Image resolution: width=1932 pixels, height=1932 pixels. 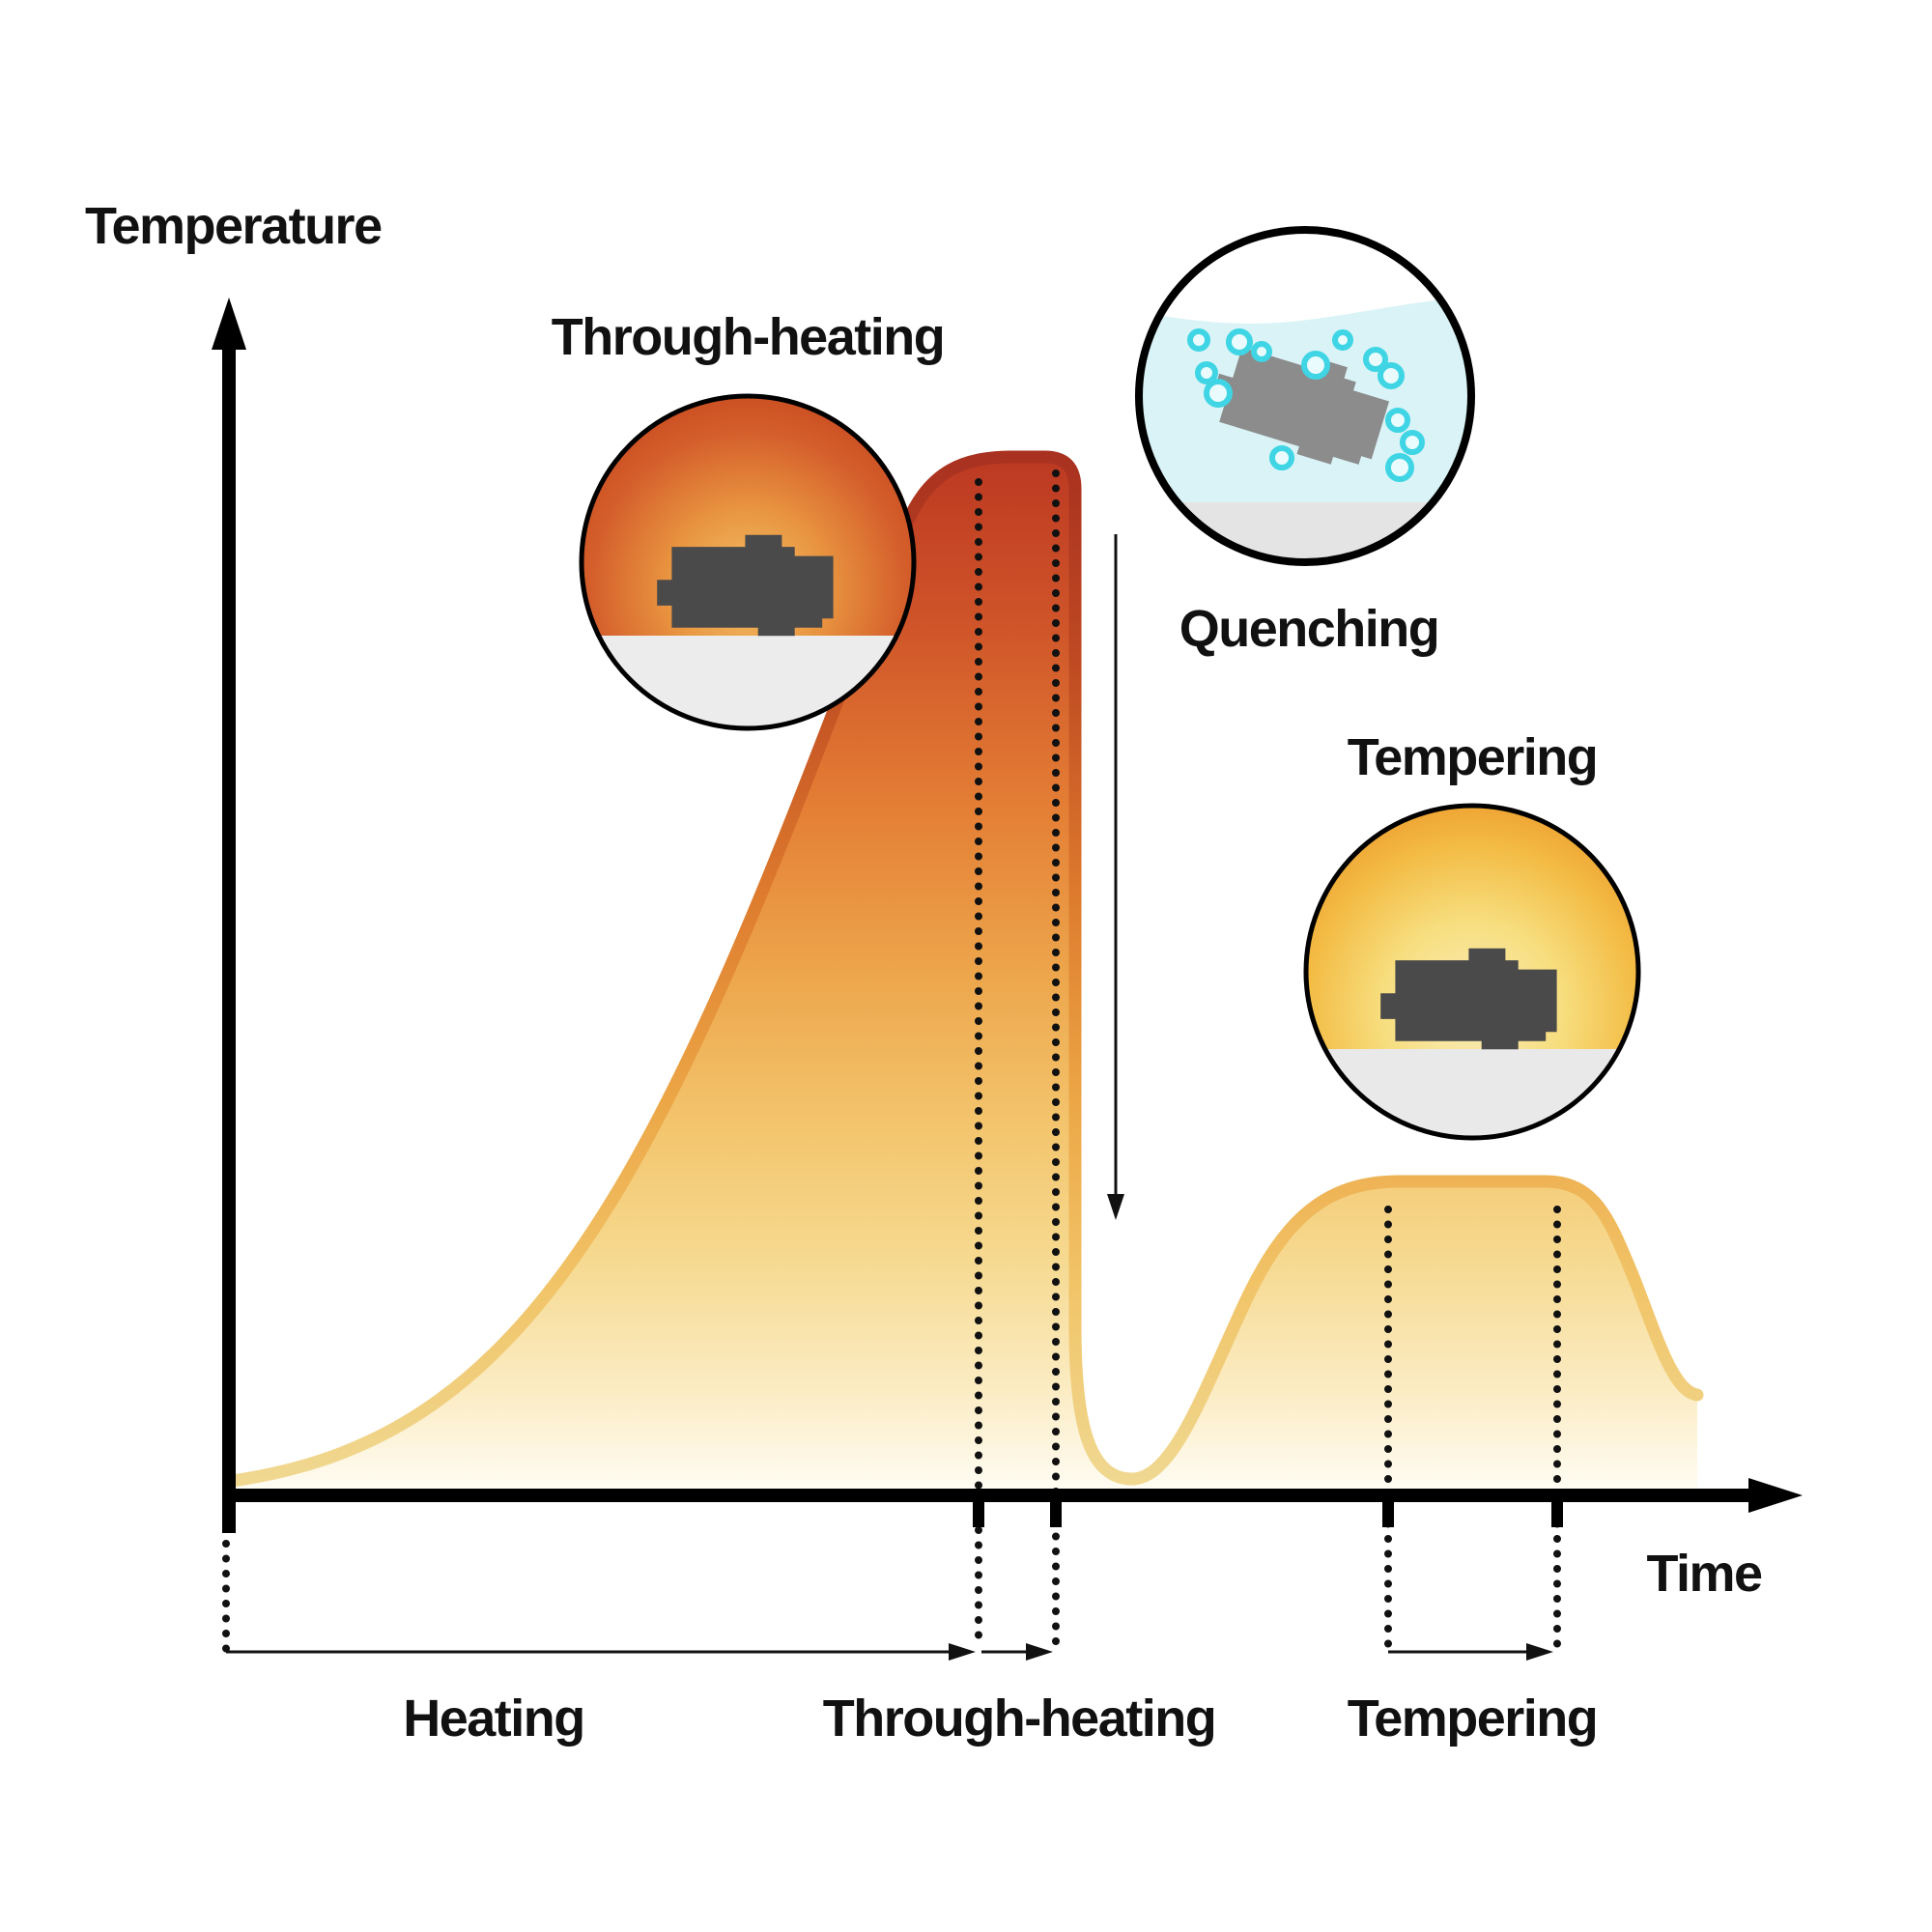 I want to click on phase-span-lines, so click(x=889, y=1652).